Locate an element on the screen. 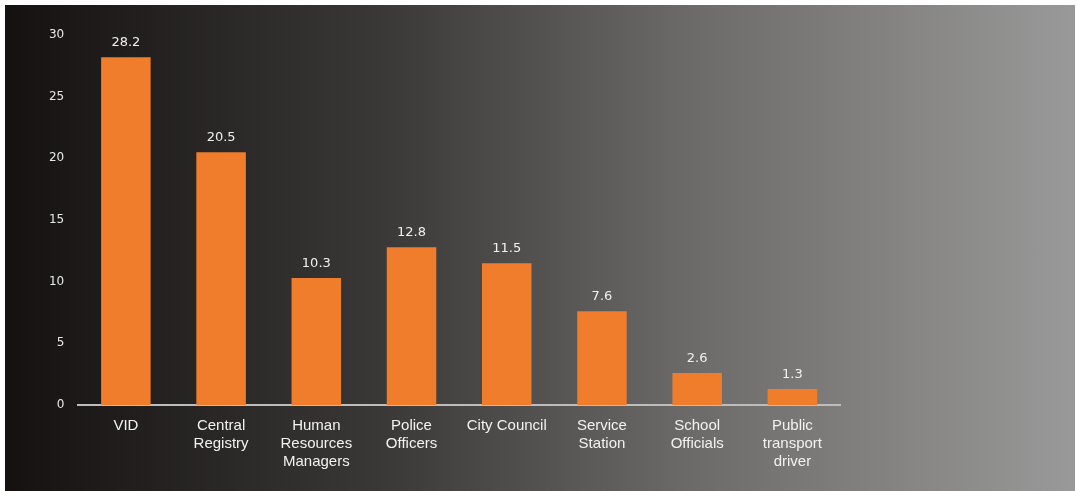 This screenshot has height=491, width=1077. y-tick-label: 15 is located at coordinates (56, 219).